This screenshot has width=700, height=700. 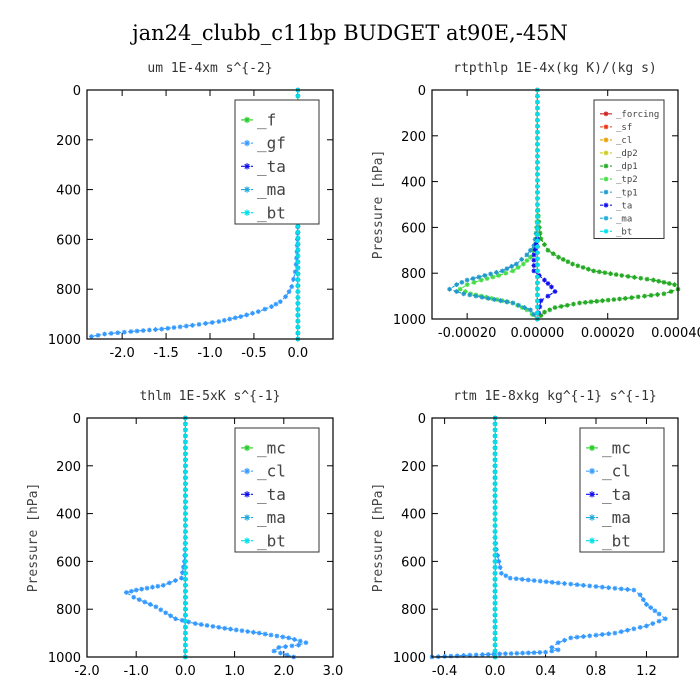 I want to click on y-tick-label: 1000, so click(x=64, y=658).